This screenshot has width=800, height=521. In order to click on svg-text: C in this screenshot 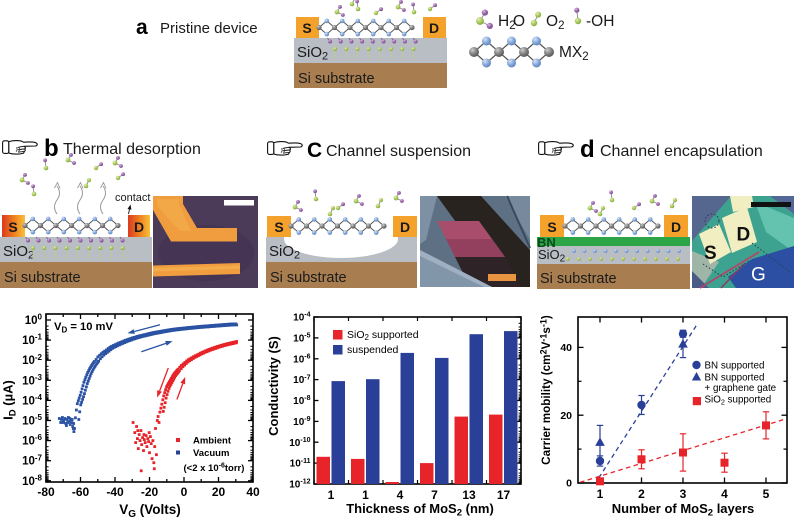, I will do `click(314, 150)`.